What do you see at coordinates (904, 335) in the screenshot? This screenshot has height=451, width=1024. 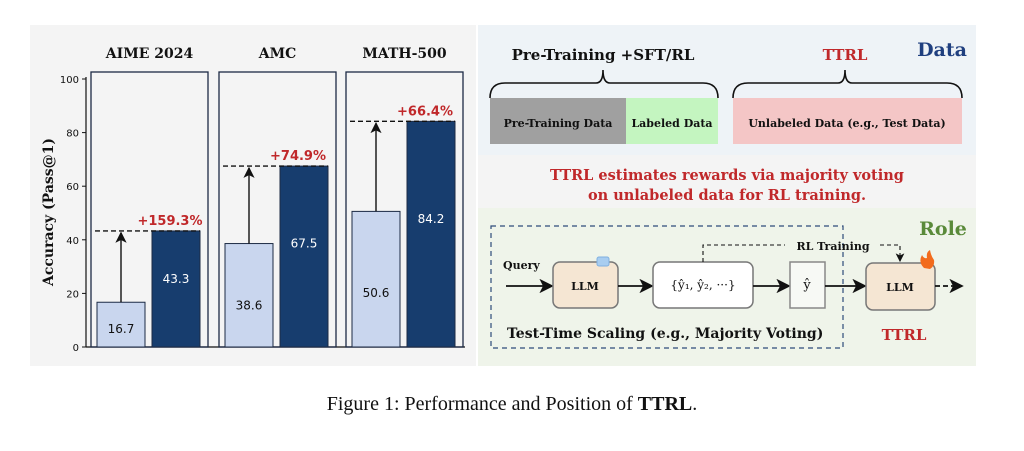 I see `ttrl-role-label: TTRL` at bounding box center [904, 335].